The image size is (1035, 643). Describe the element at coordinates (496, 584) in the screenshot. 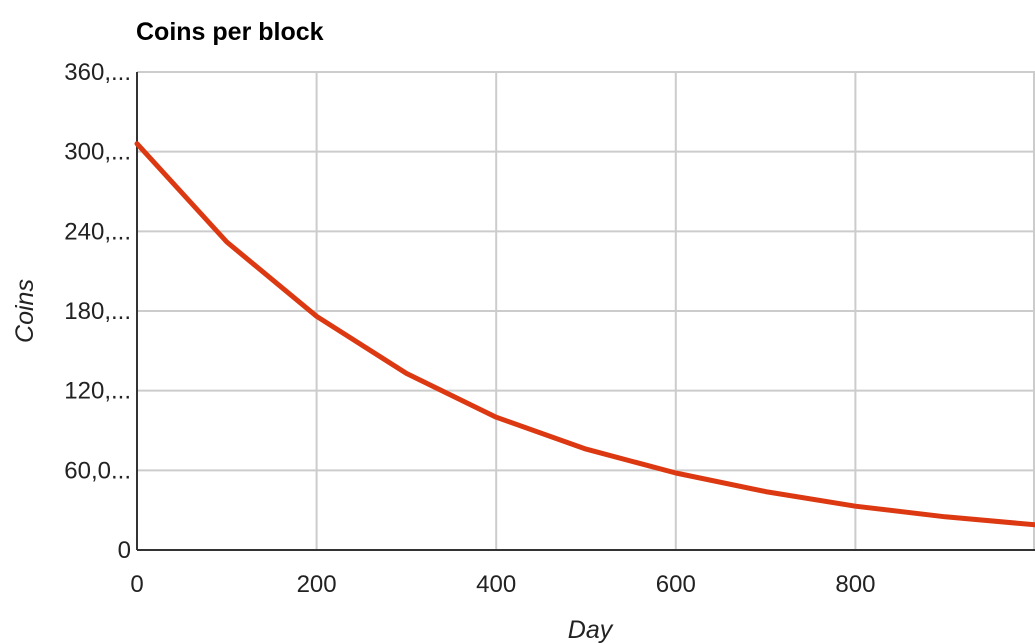

I see `x-tick-label: 400` at that location.